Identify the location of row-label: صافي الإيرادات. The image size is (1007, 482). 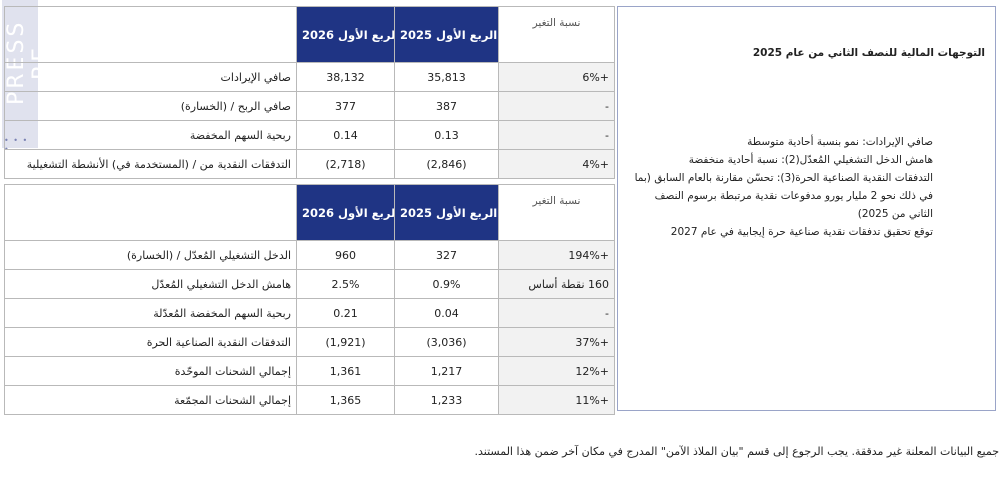
(150, 77).